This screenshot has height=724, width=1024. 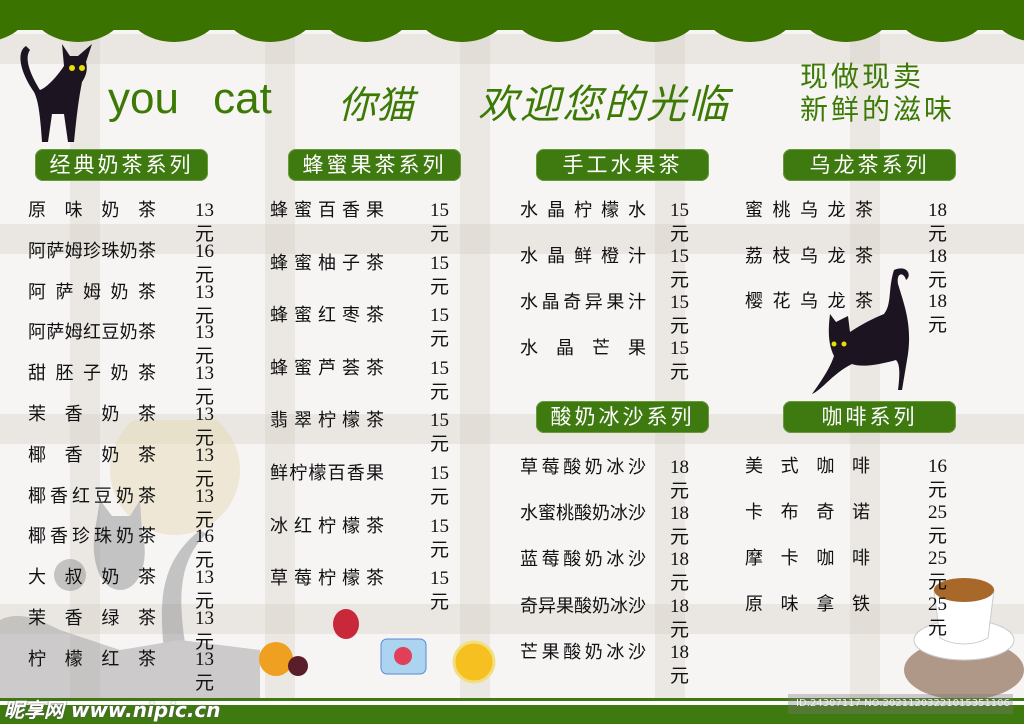 I want to click on menu-item-name: 原味拿铁, so click(x=807, y=604).